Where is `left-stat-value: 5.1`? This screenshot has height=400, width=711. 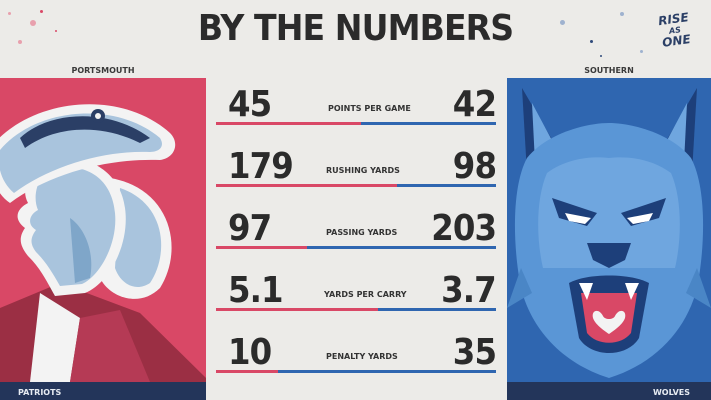 left-stat-value: 5.1 is located at coordinates (256, 290).